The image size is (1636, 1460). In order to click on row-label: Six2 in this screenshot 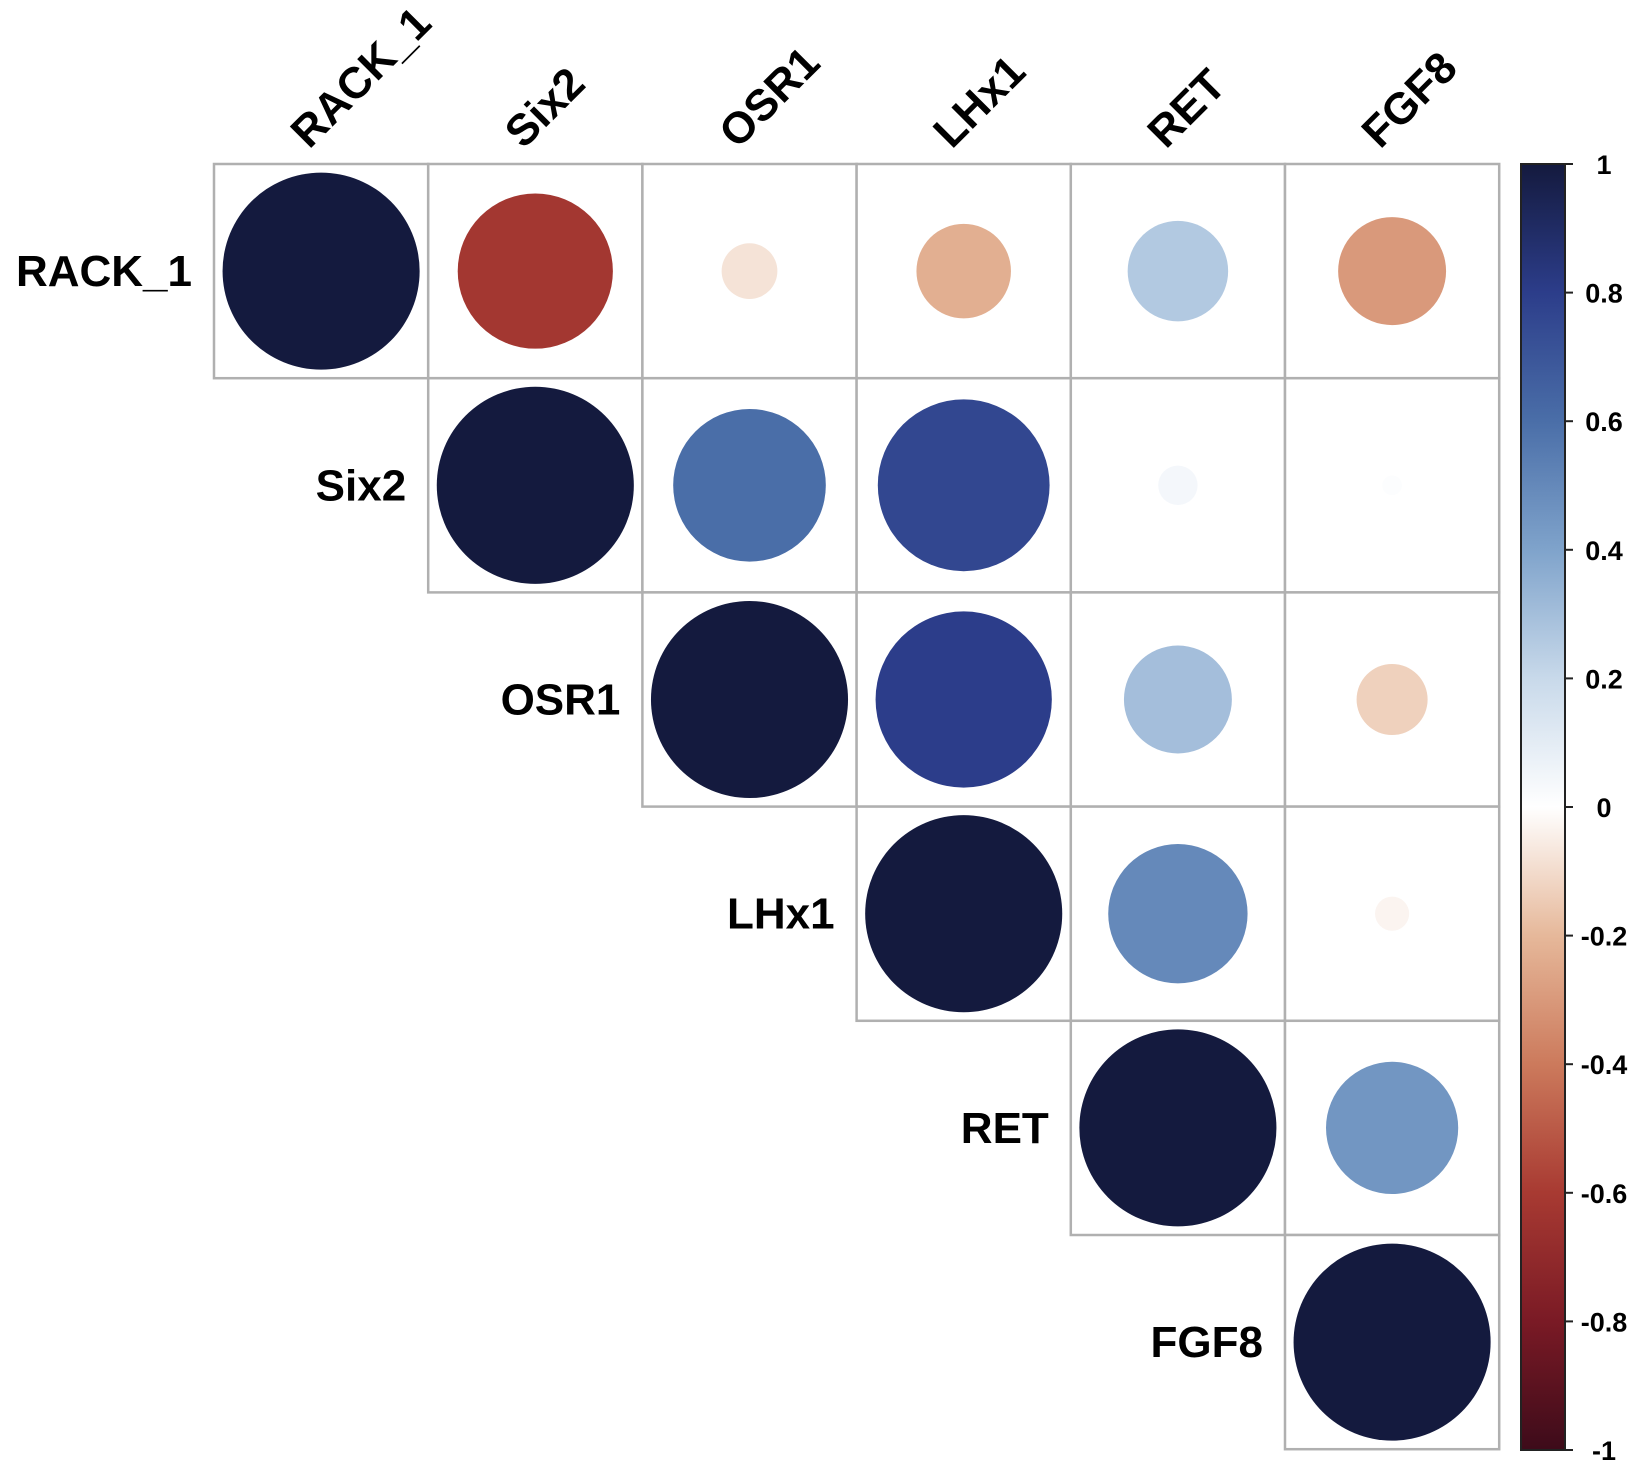, I will do `click(361, 485)`.